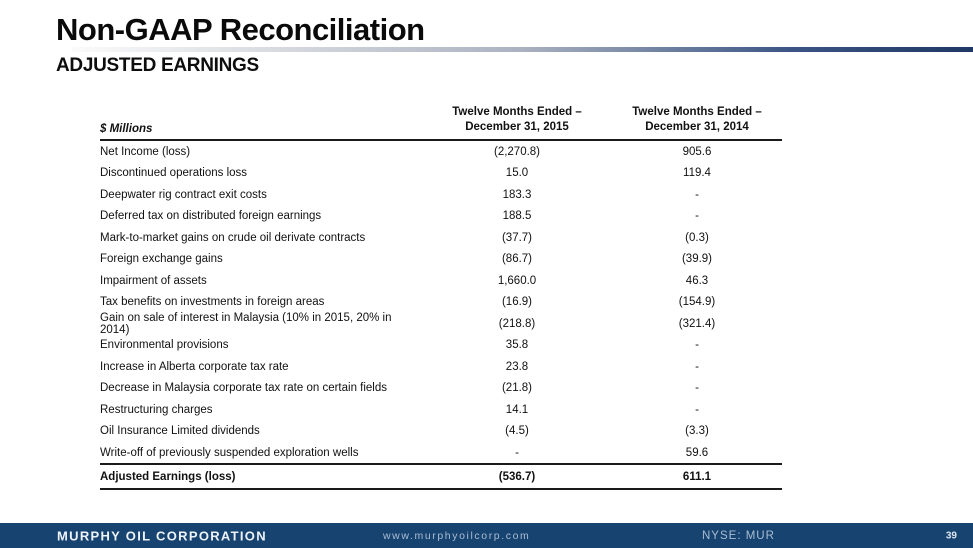 This screenshot has width=973, height=548. I want to click on row-value-2014: 46.3, so click(697, 280).